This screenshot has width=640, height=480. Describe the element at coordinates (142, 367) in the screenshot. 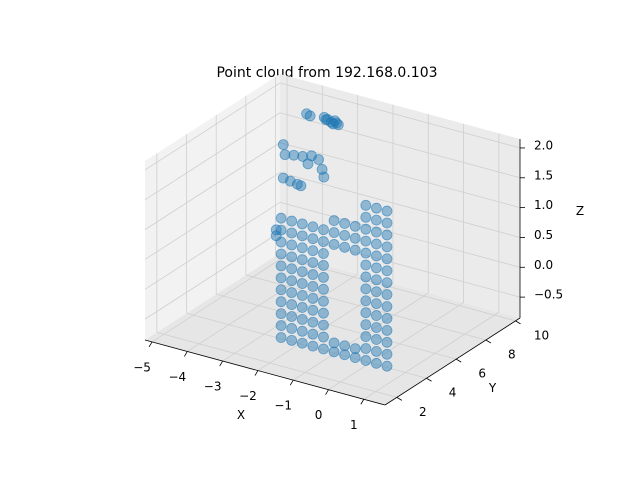

I see `x-tick-label: −5` at that location.